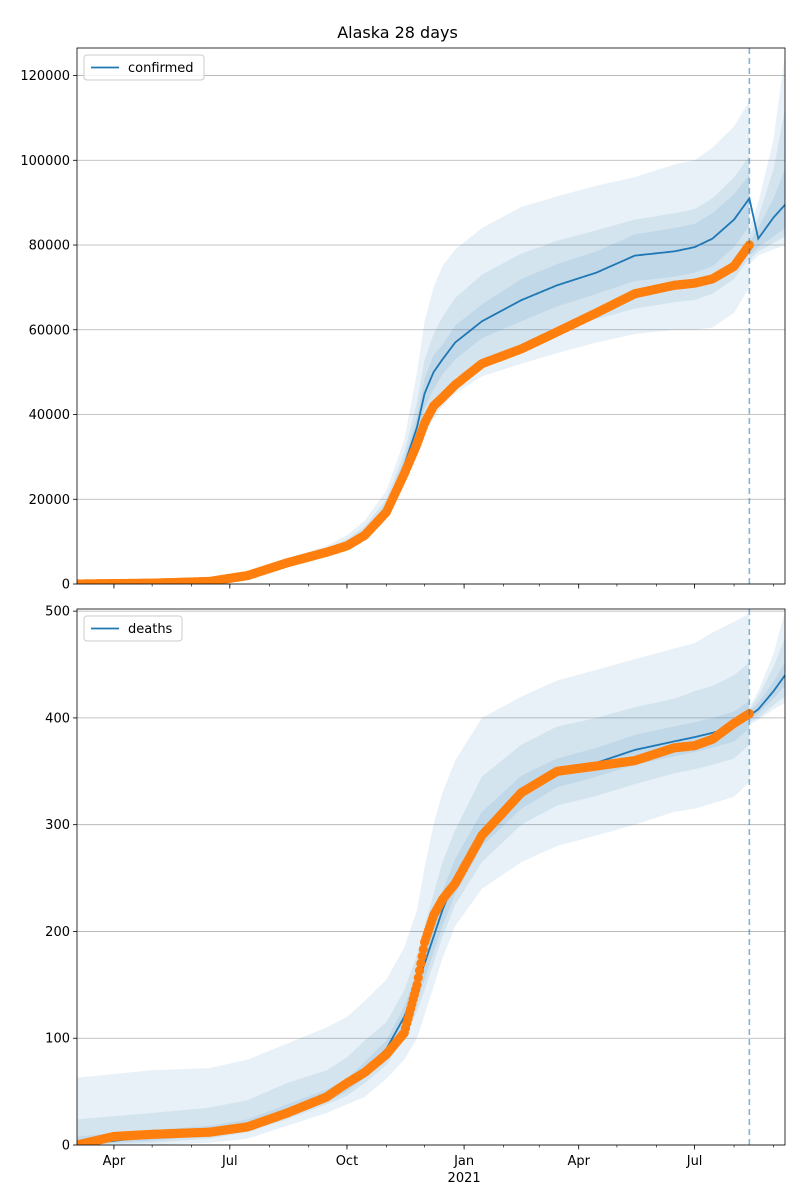 This screenshot has height=1204, width=800. I want to click on y-tick-label: 60000, so click(49, 330).